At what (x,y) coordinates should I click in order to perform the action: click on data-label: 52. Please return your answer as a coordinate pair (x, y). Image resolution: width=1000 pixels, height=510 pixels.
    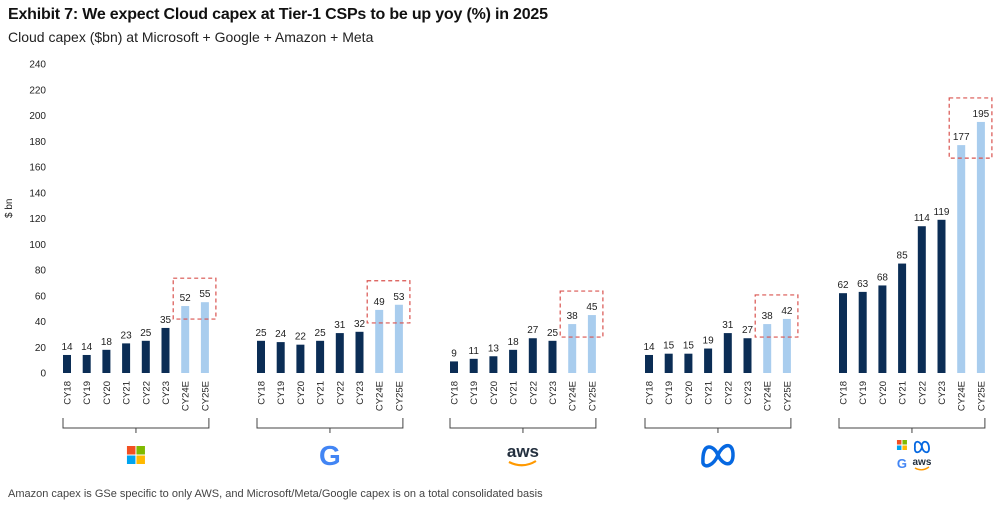
    Looking at the image, I should click on (186, 298).